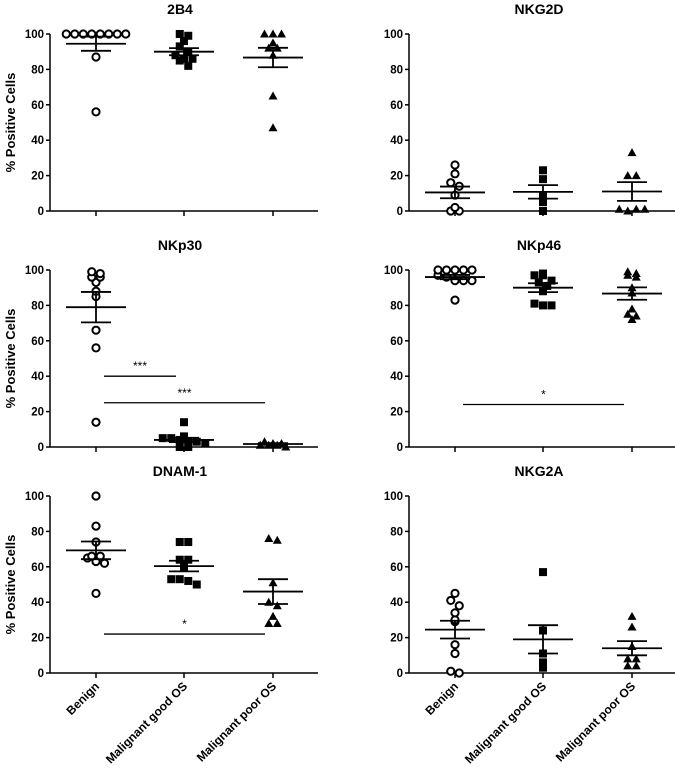 This screenshot has width=675, height=783. What do you see at coordinates (180, 9) in the screenshot?
I see `panel-title: 2B4` at bounding box center [180, 9].